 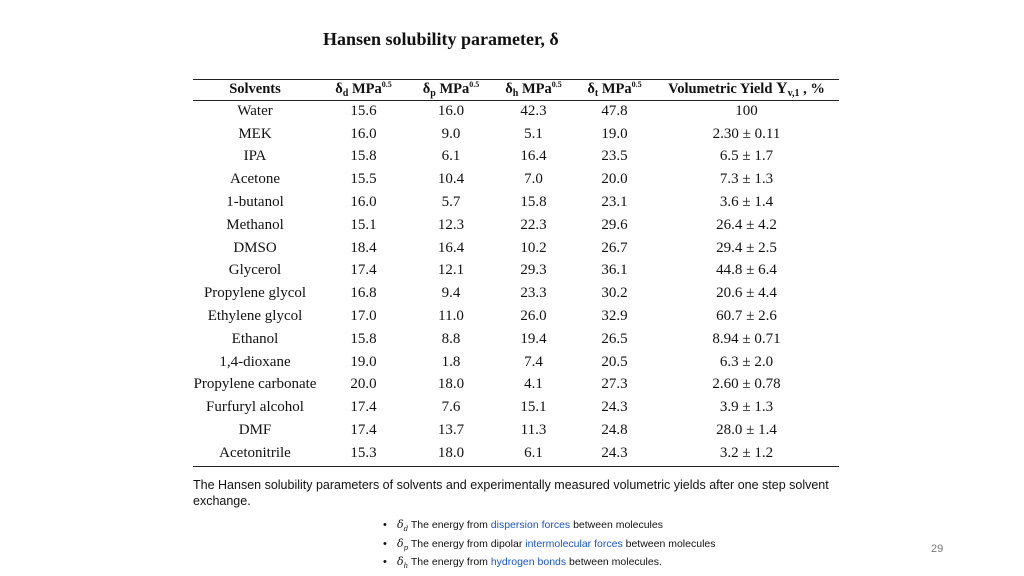 I want to click on table-bottom-rule, so click(x=516, y=466).